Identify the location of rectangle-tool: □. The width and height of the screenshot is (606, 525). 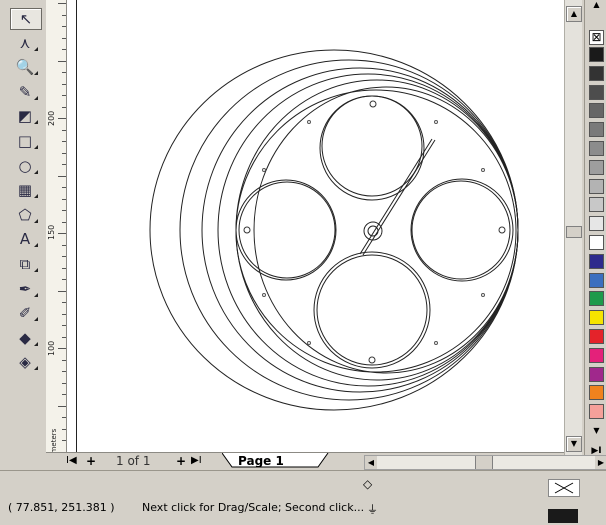
(25, 141).